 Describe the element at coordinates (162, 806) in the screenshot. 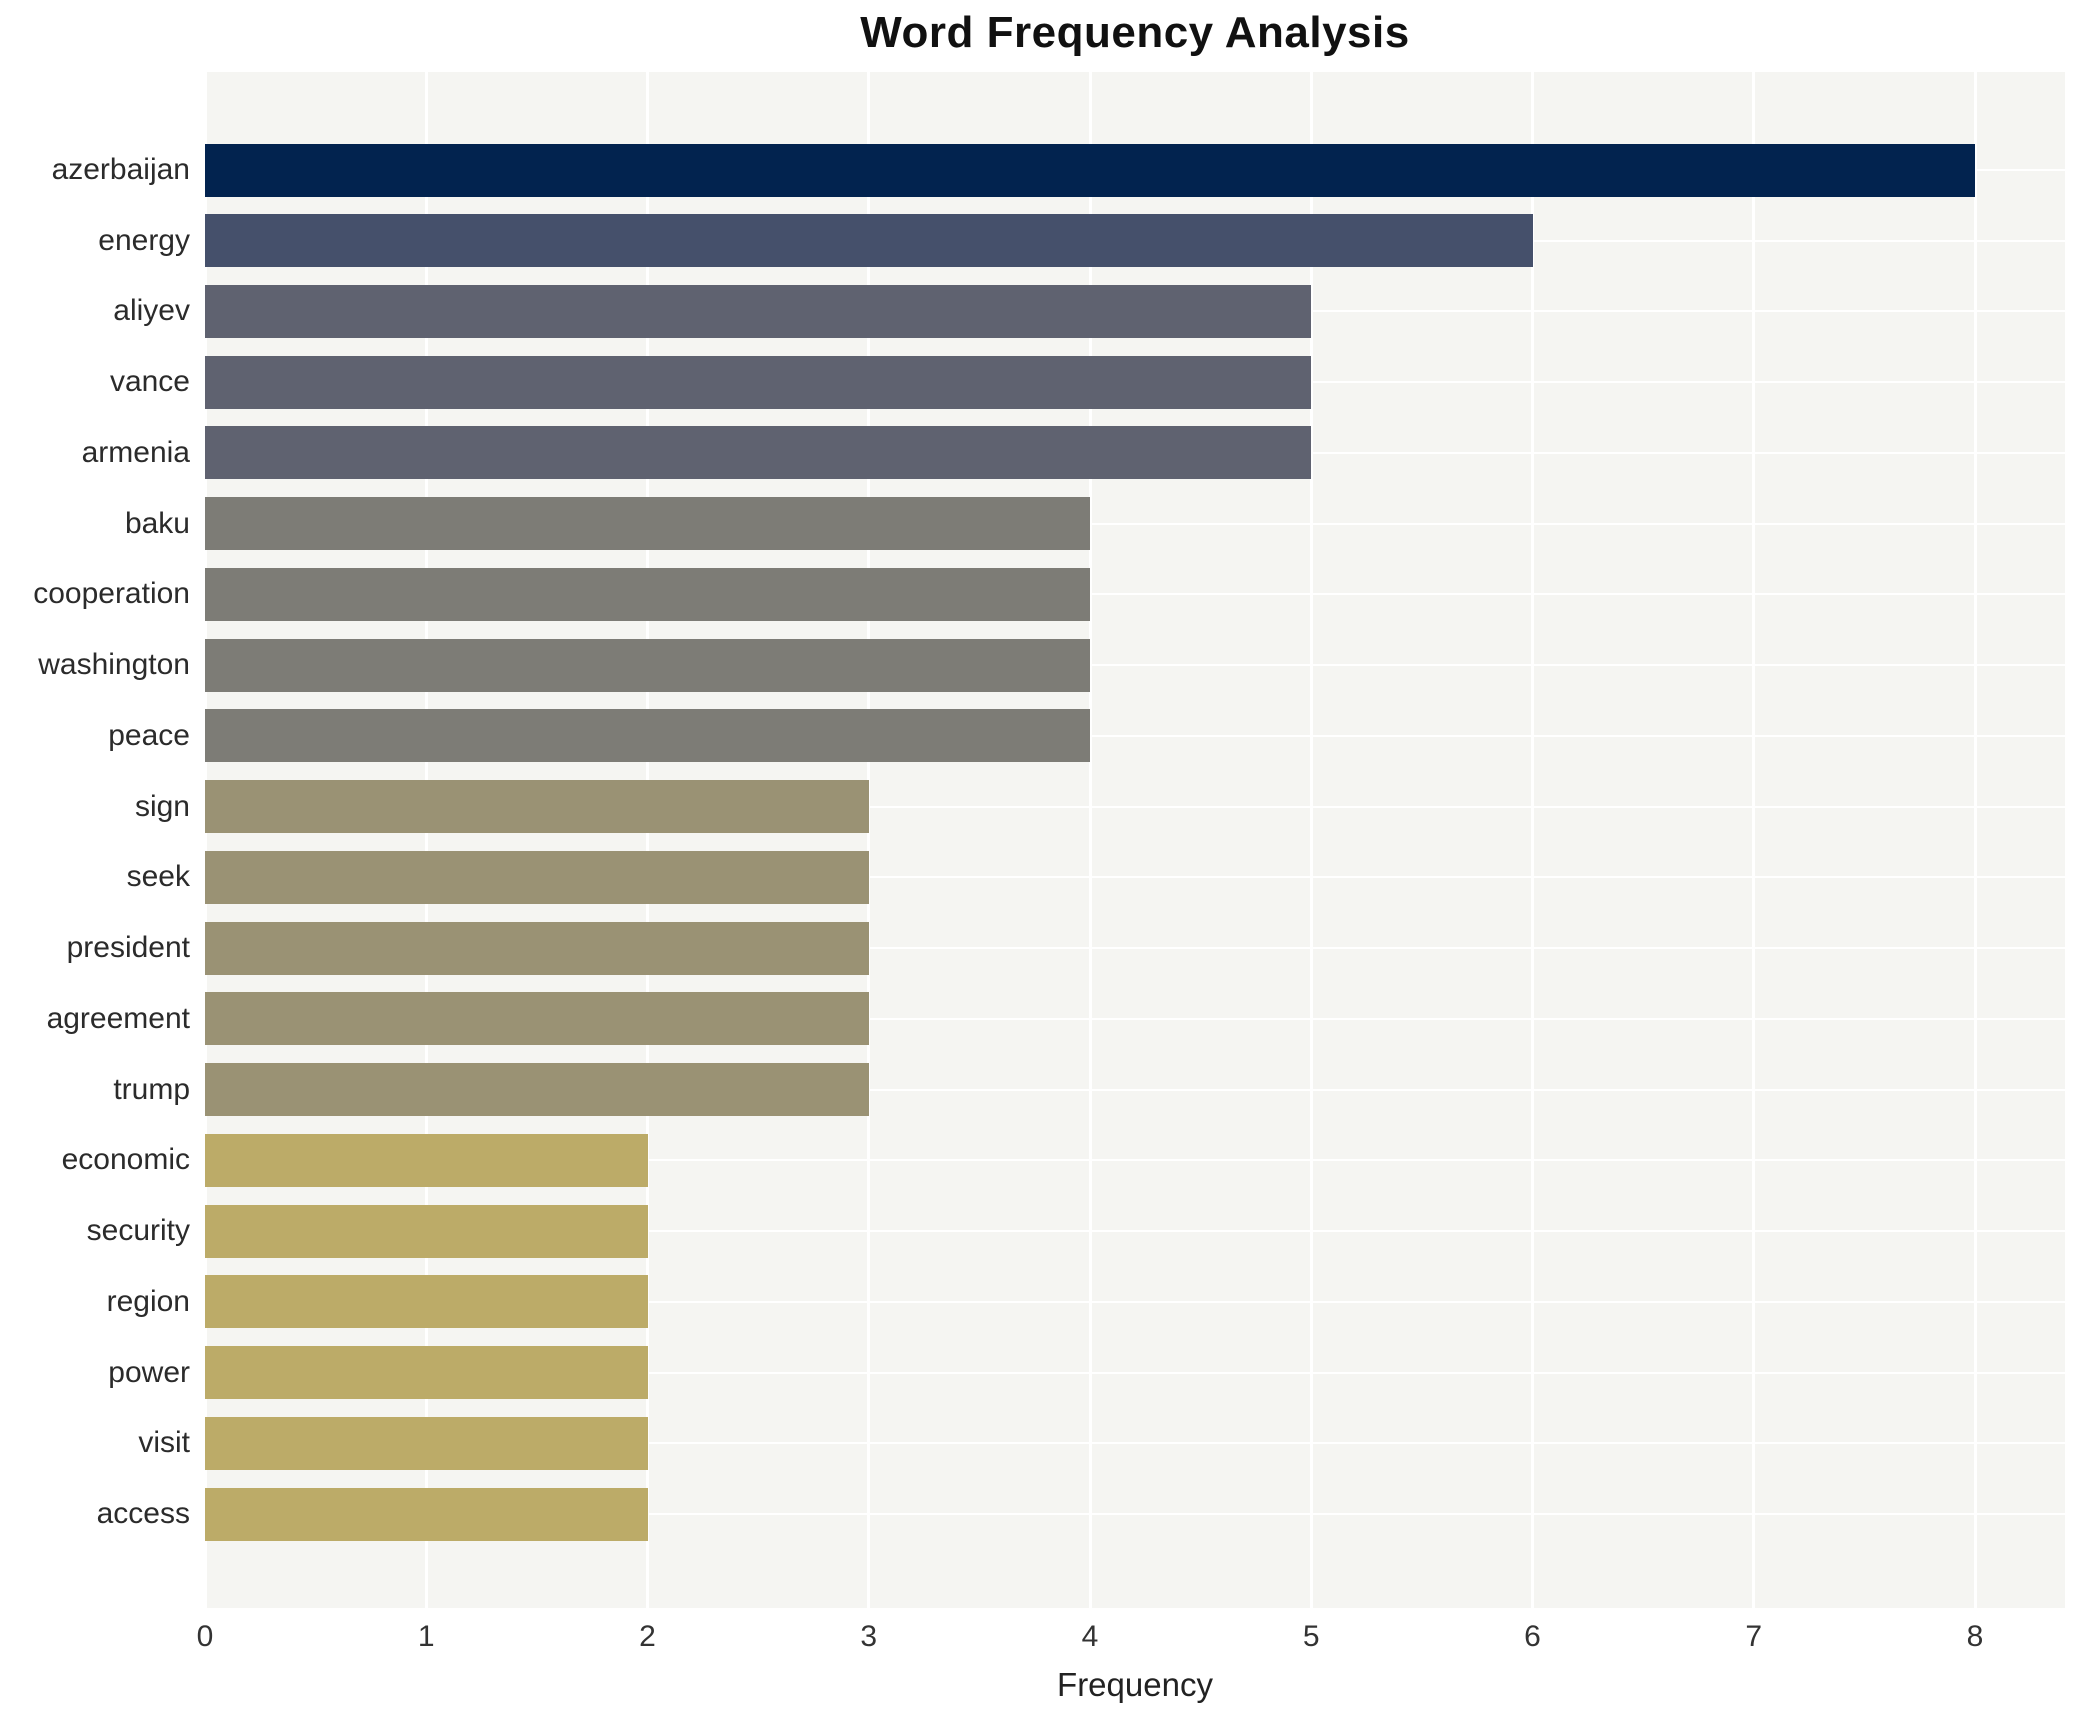

I see `category-label-sign: sign` at that location.